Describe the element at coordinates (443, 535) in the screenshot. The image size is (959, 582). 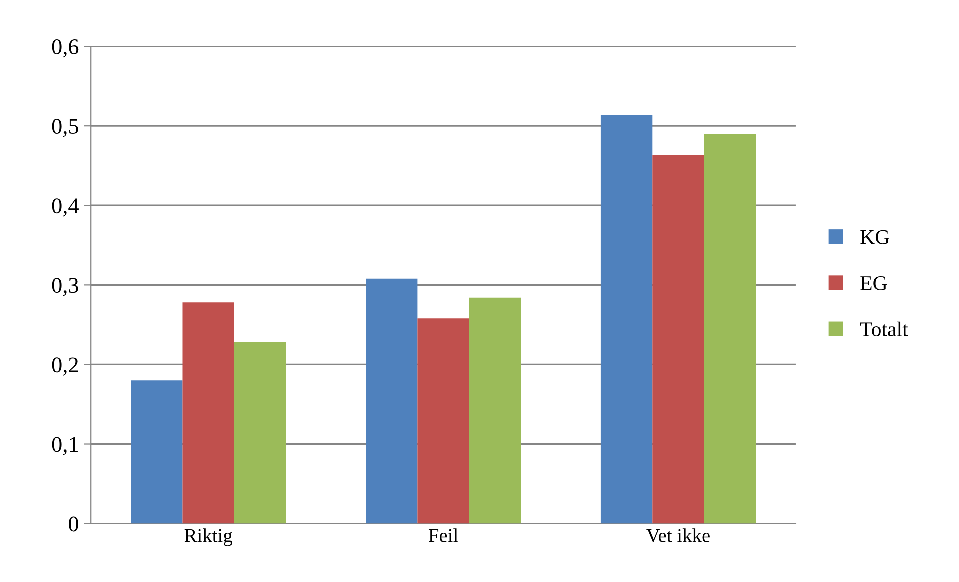
I see `x-tick-label: Feil` at that location.